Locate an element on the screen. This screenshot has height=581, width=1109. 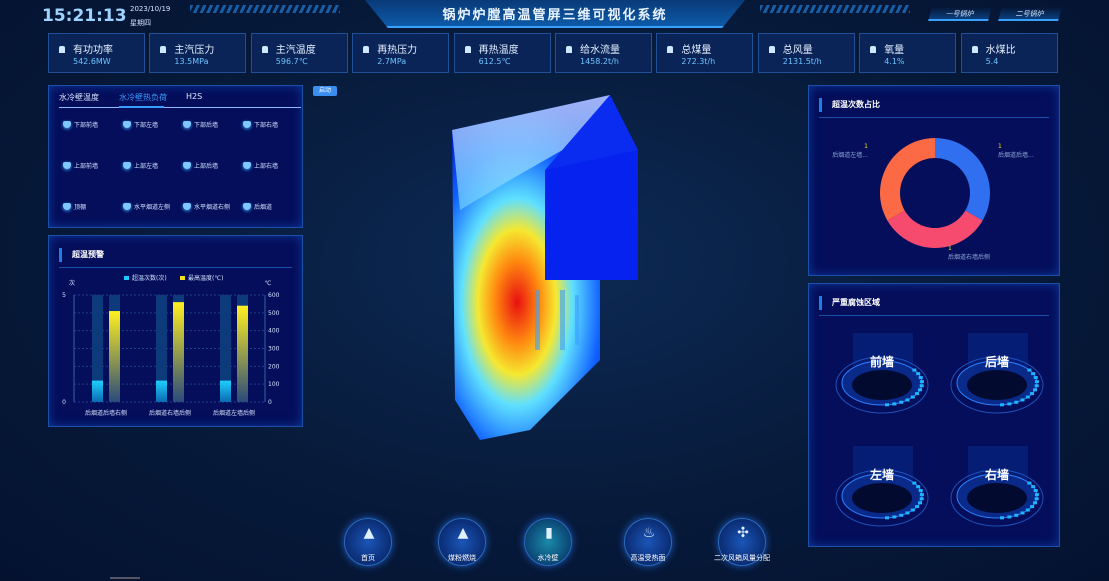
kpi-card: 主汽温度 596.7℃ is located at coordinates (299, 53).